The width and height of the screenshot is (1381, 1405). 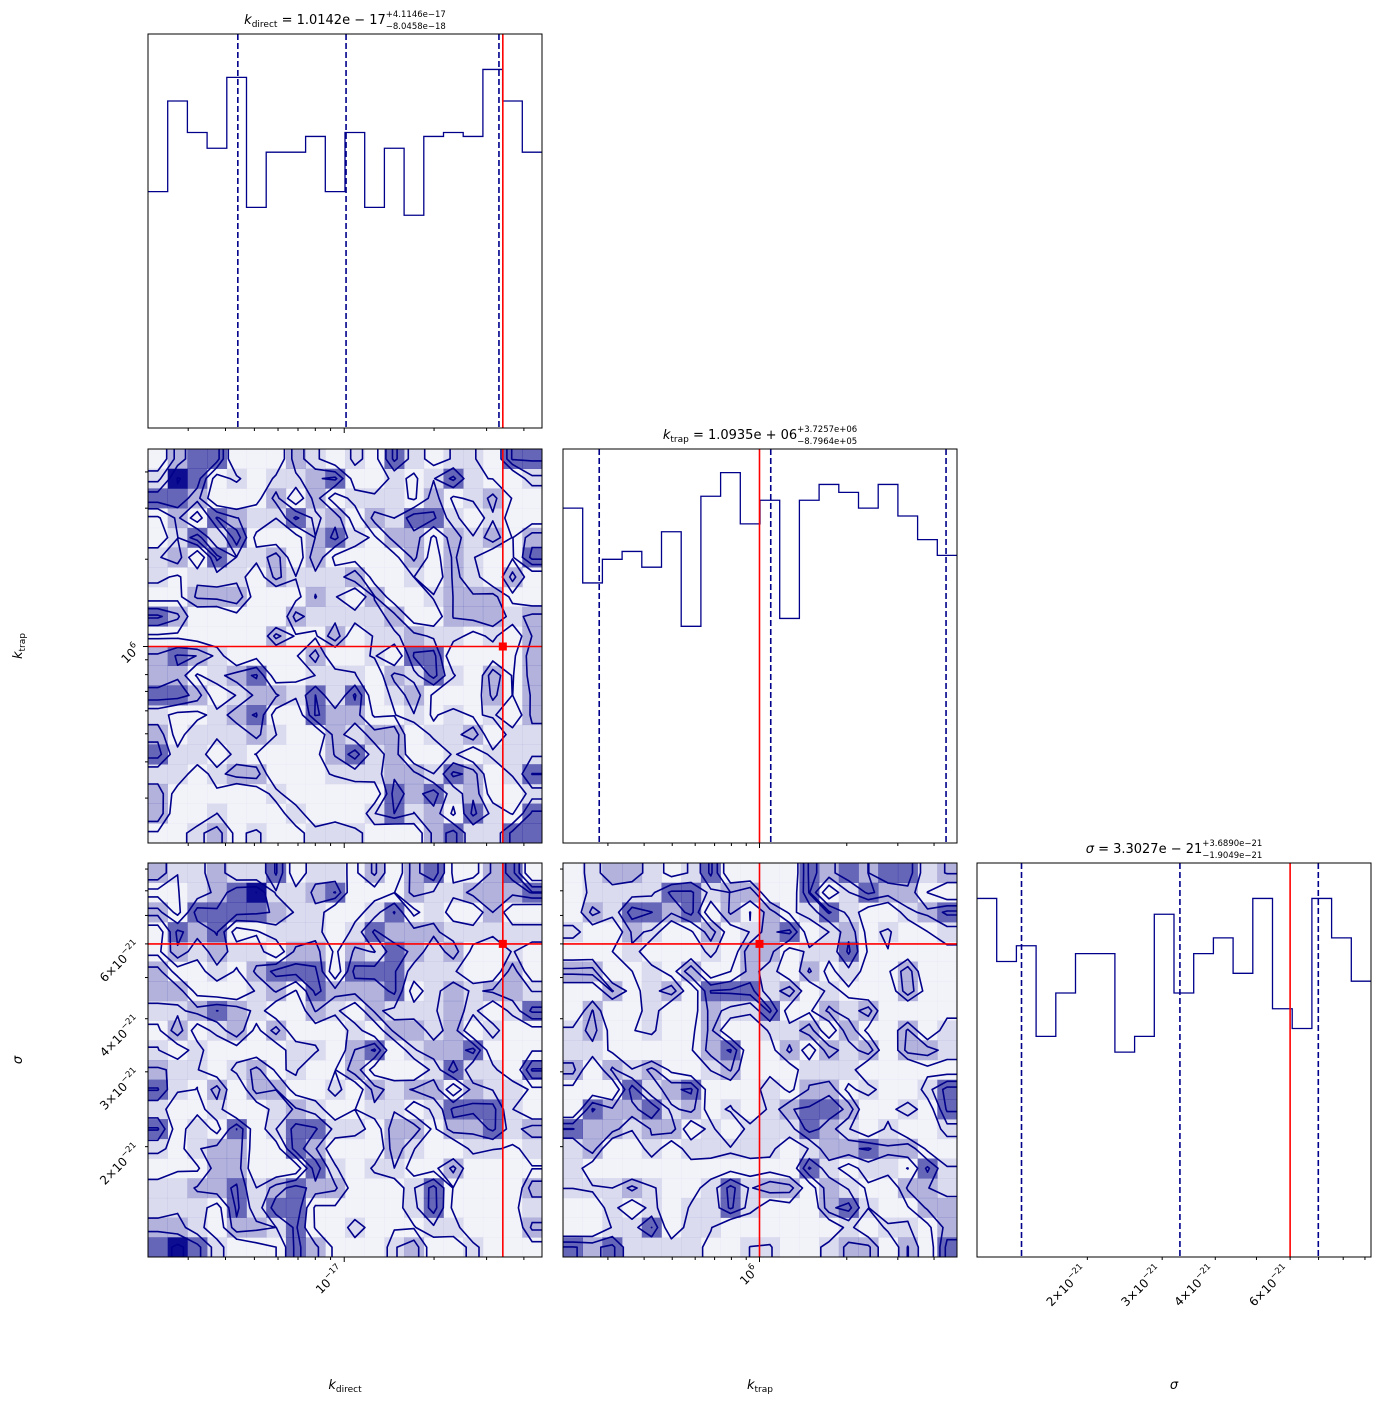 What do you see at coordinates (770, 671) in the screenshot?
I see `histogram-bin` at bounding box center [770, 671].